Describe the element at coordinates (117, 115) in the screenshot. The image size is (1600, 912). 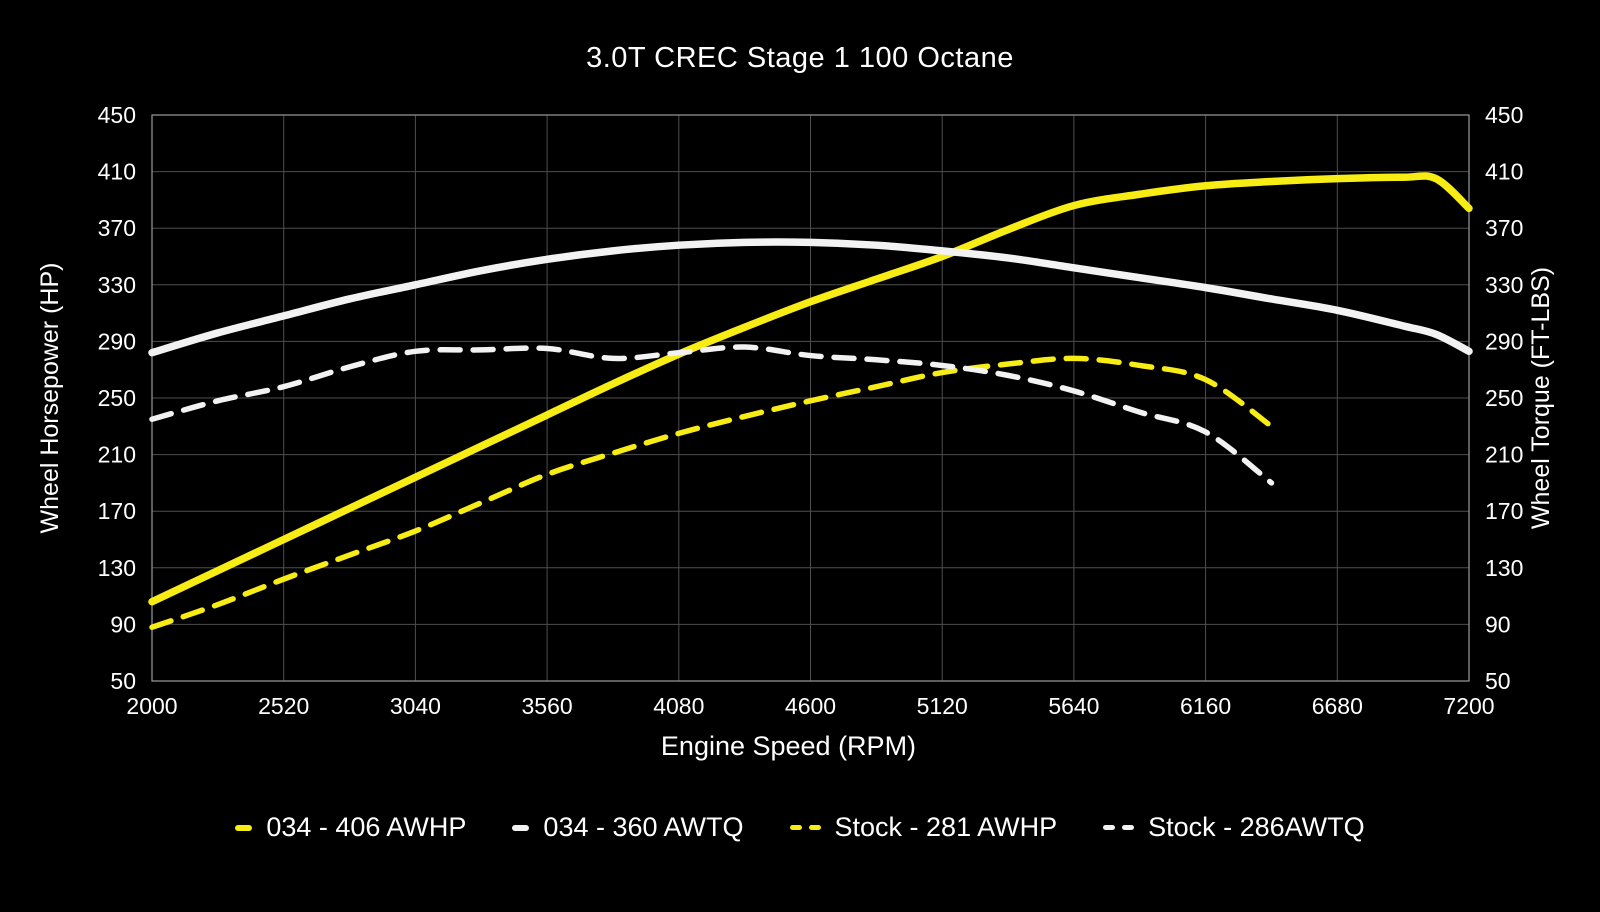
I see `y-axis-tick-left: 450` at that location.